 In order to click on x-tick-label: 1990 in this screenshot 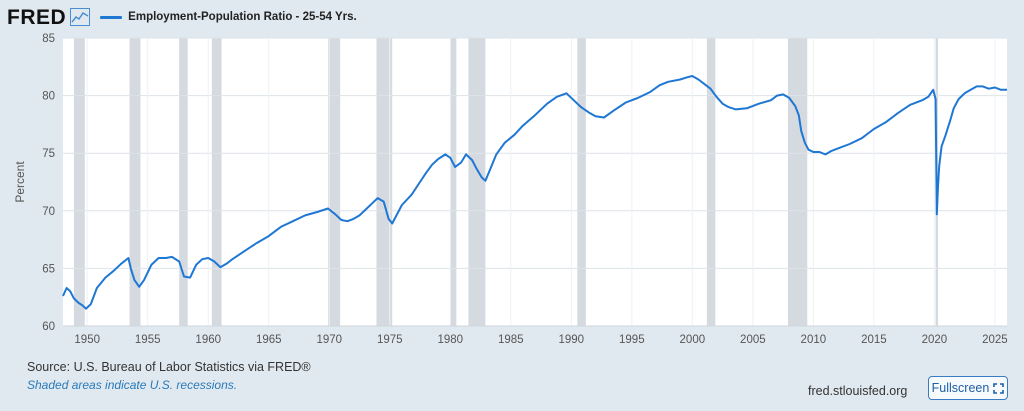, I will do `click(572, 340)`.